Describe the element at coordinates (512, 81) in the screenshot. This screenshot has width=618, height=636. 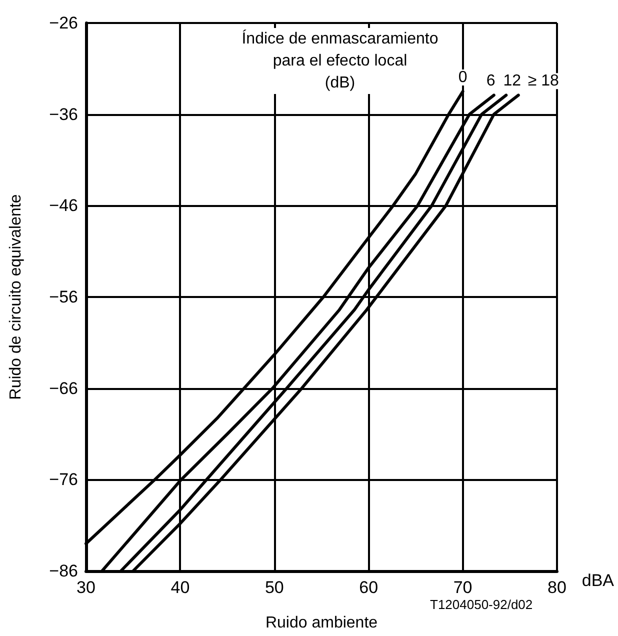
I see `series-label: 12` at that location.